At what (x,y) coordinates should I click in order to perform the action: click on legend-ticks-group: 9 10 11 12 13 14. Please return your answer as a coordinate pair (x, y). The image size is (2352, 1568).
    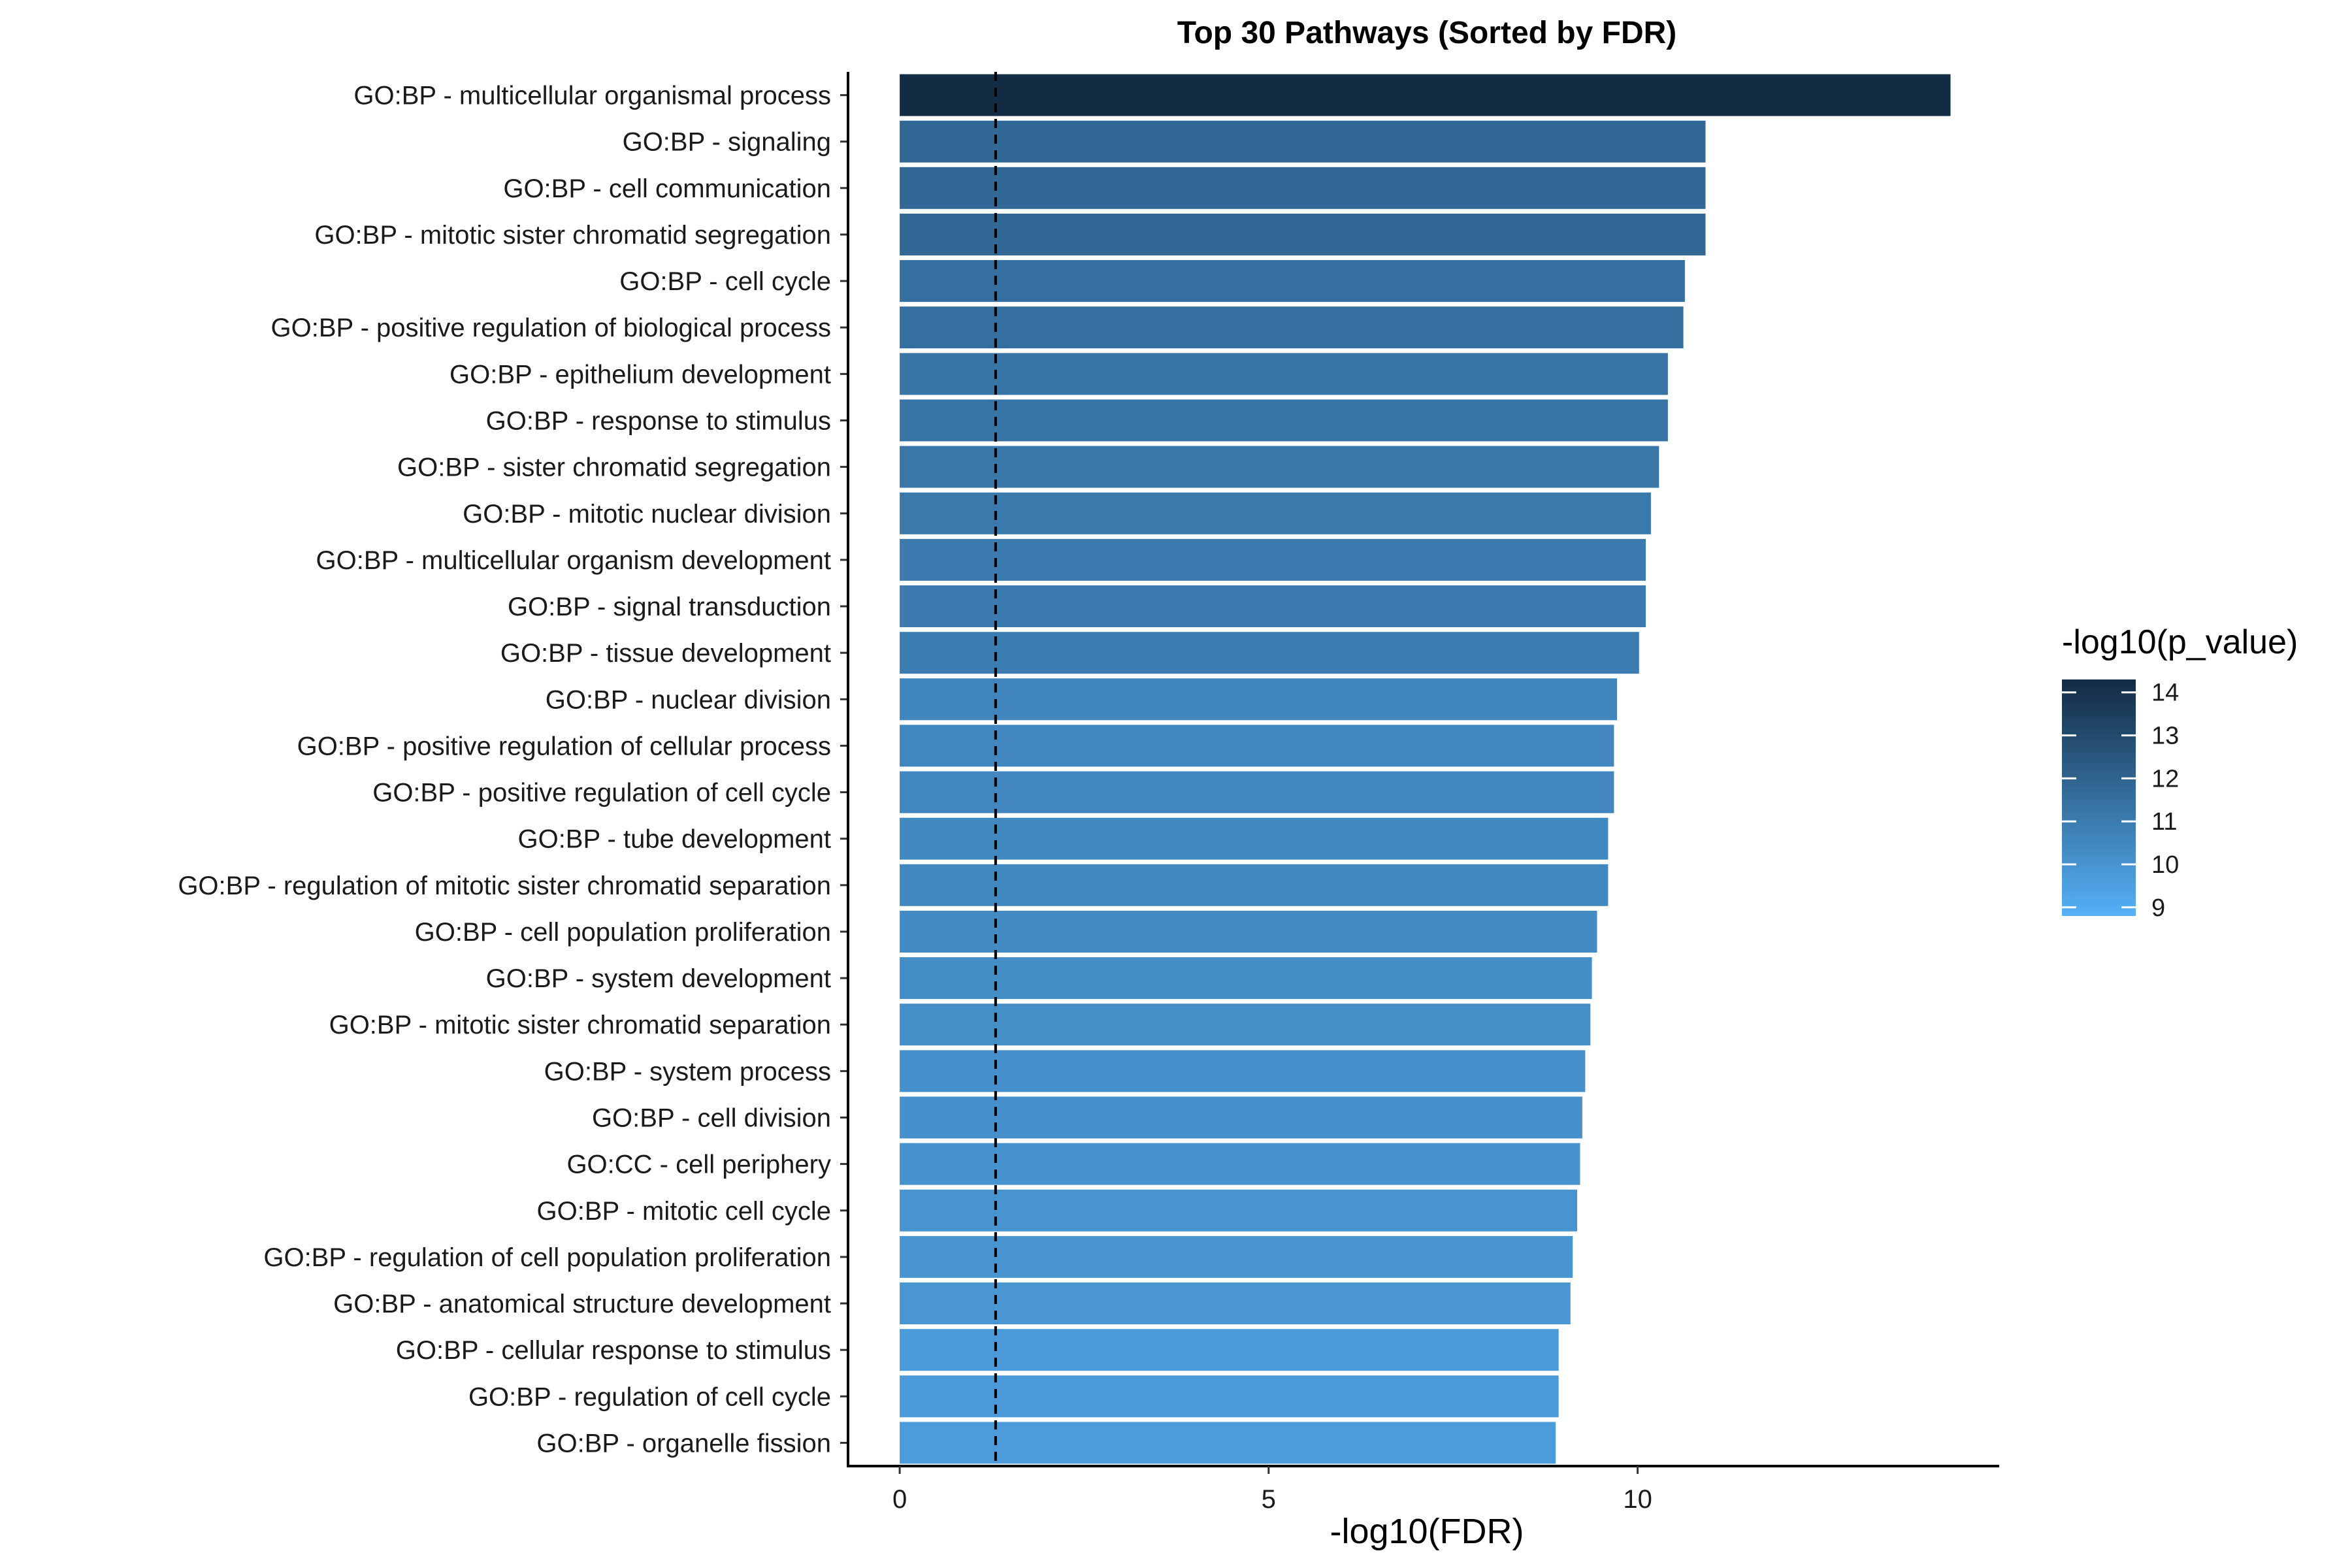
    Looking at the image, I should click on (2120, 800).